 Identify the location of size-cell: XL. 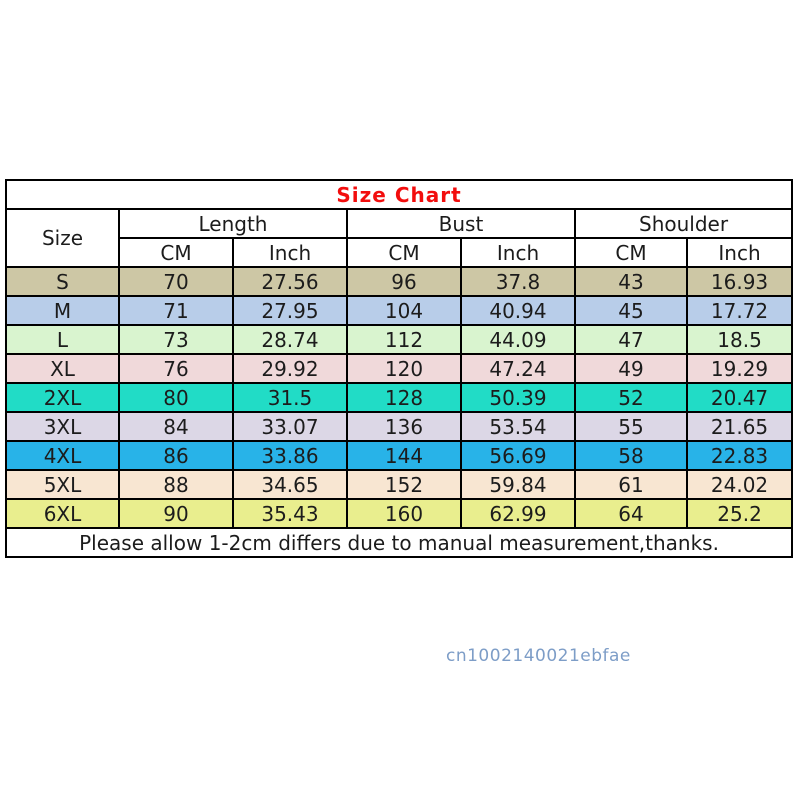
(62, 368).